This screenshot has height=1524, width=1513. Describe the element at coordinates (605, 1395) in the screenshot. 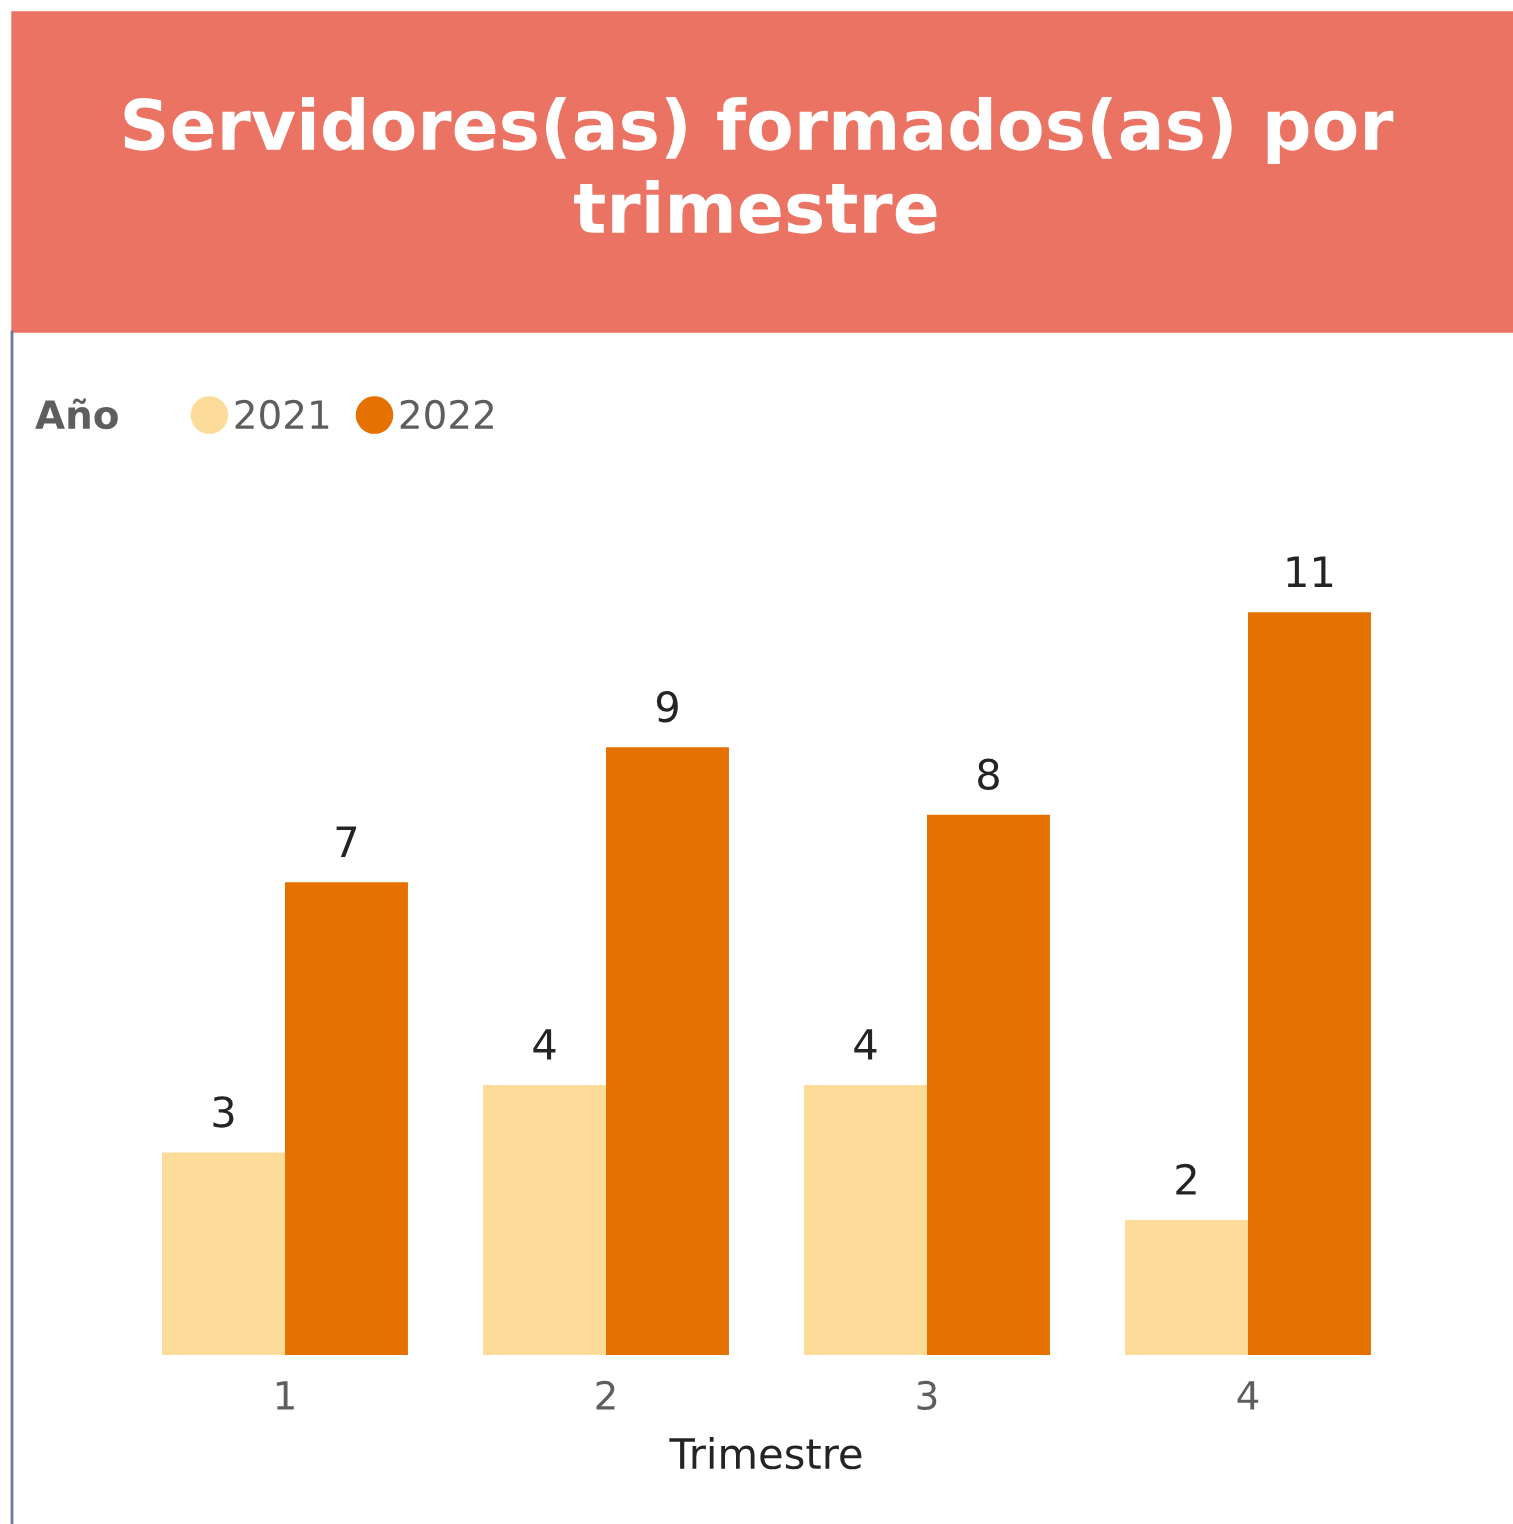

I see `x-tick-label: 2` at that location.